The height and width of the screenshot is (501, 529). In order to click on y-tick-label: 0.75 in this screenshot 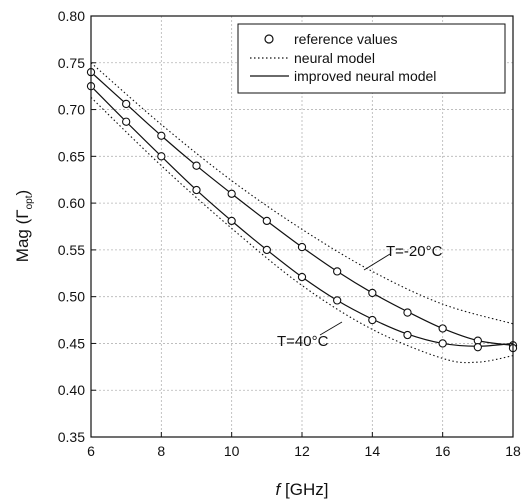, I will do `click(71, 63)`.